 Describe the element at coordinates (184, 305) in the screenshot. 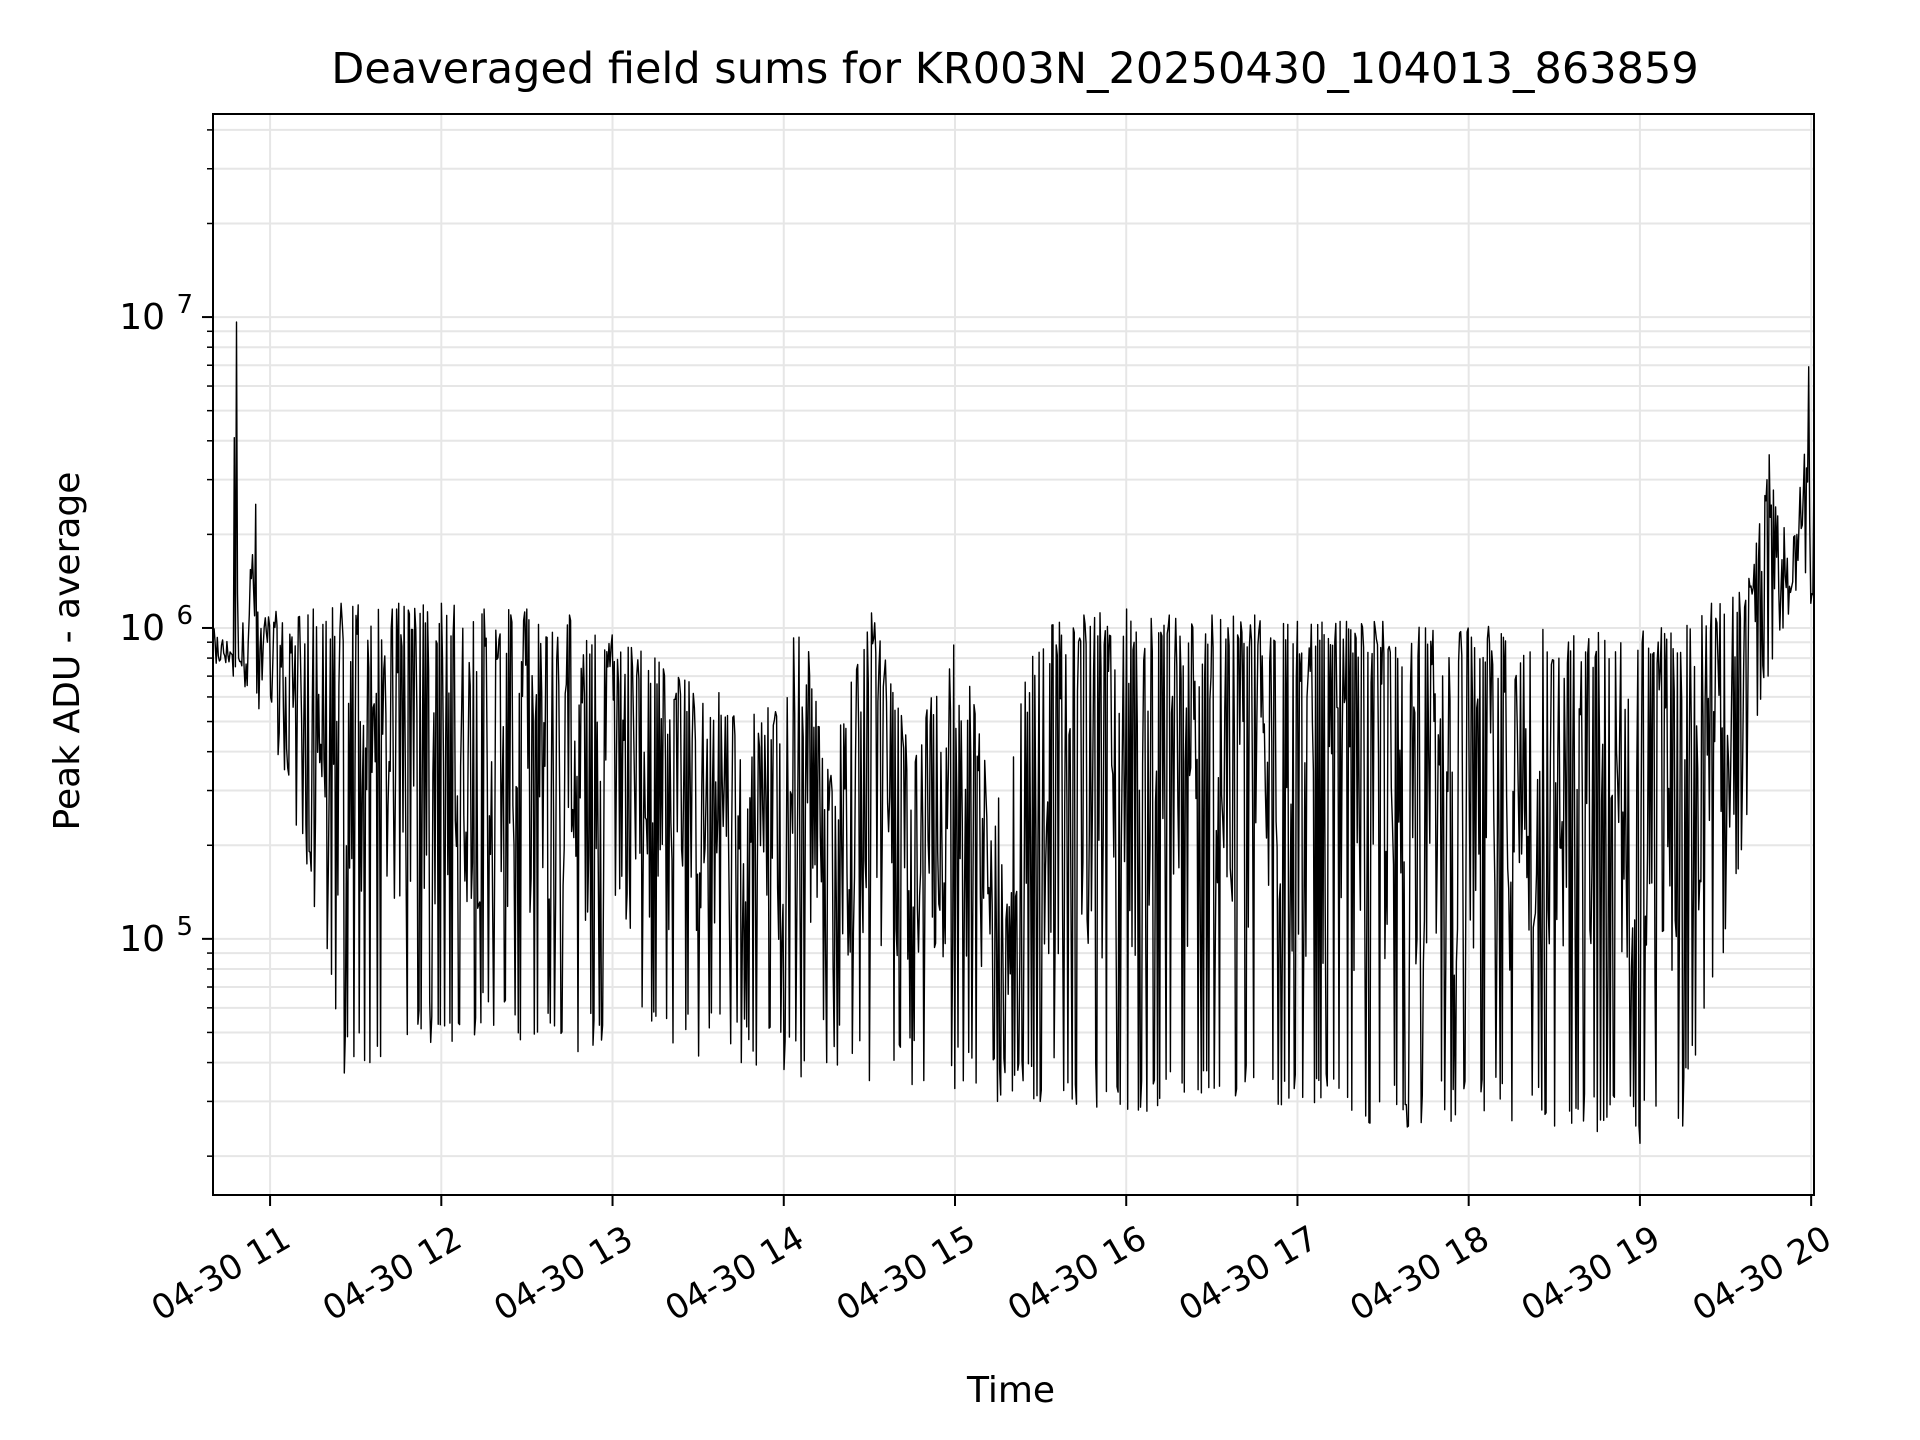

I see `y-tick-exponent: 7` at that location.